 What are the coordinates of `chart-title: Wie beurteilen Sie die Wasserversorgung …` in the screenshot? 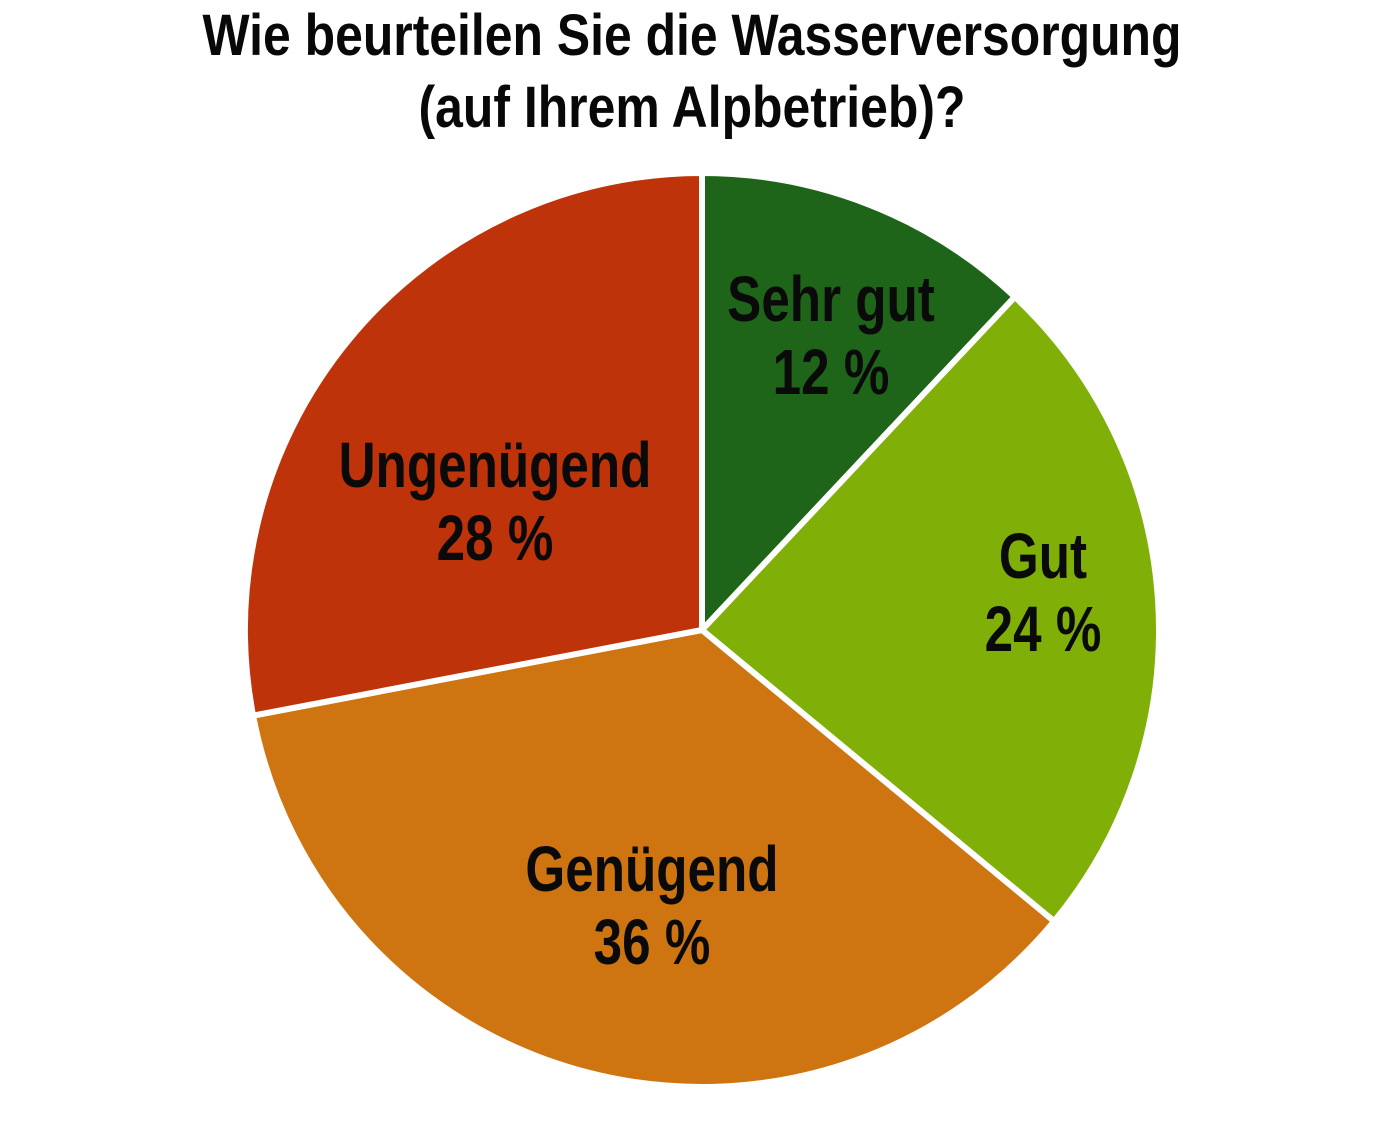 It's located at (692, 72).